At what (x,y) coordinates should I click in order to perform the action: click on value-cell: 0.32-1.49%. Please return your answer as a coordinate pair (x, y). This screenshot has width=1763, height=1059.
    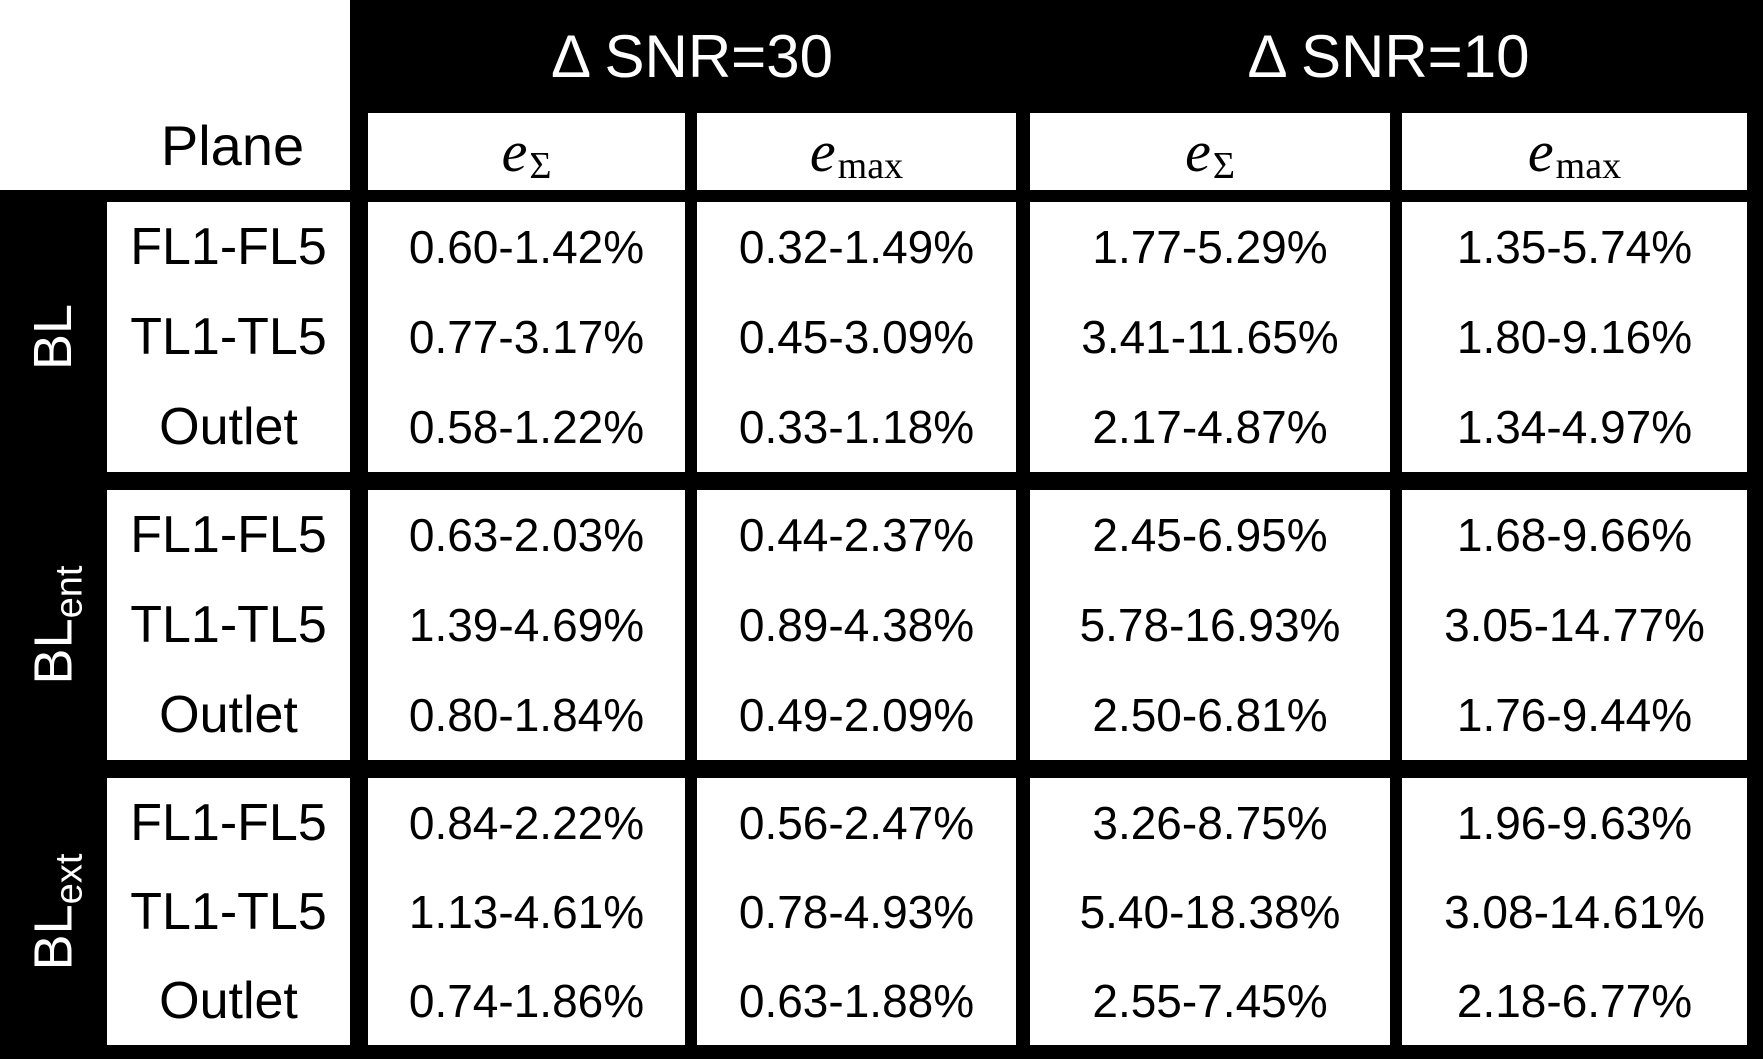
    Looking at the image, I should click on (856, 247).